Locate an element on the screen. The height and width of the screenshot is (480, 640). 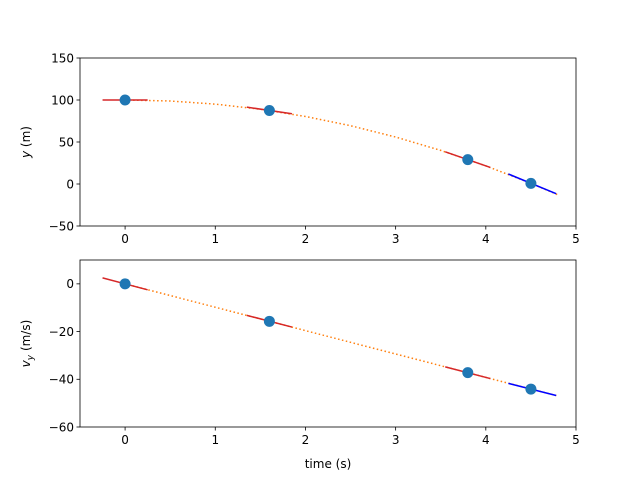
y-tick-label: −40 is located at coordinates (61, 380).